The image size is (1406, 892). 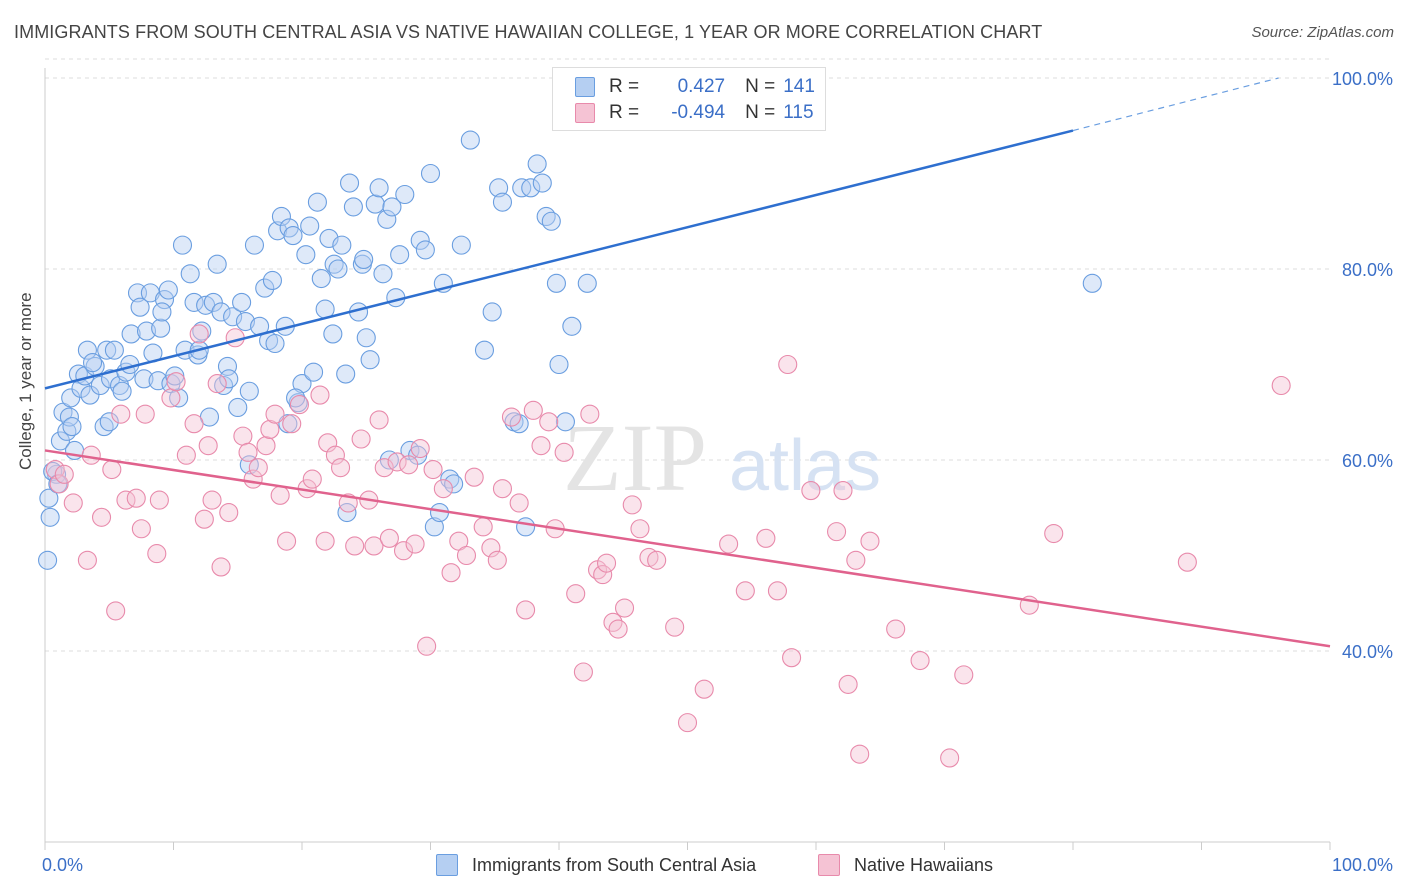 I want to click on legend-n-label: N =, so click(x=760, y=86).